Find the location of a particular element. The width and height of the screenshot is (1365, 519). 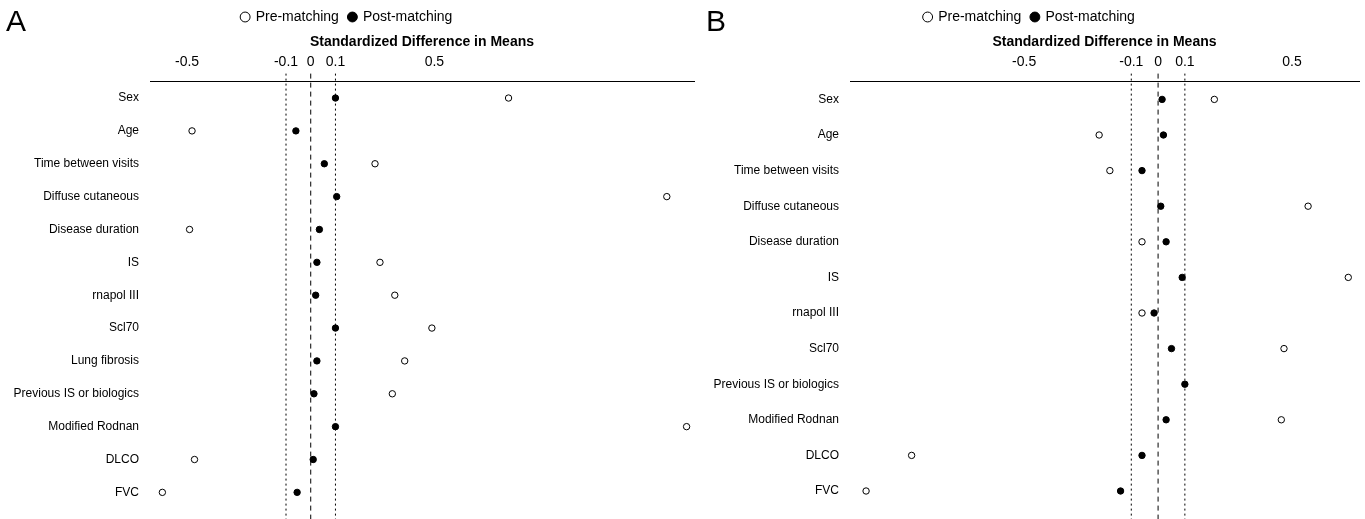

chart-title: B is located at coordinates (716, 21).